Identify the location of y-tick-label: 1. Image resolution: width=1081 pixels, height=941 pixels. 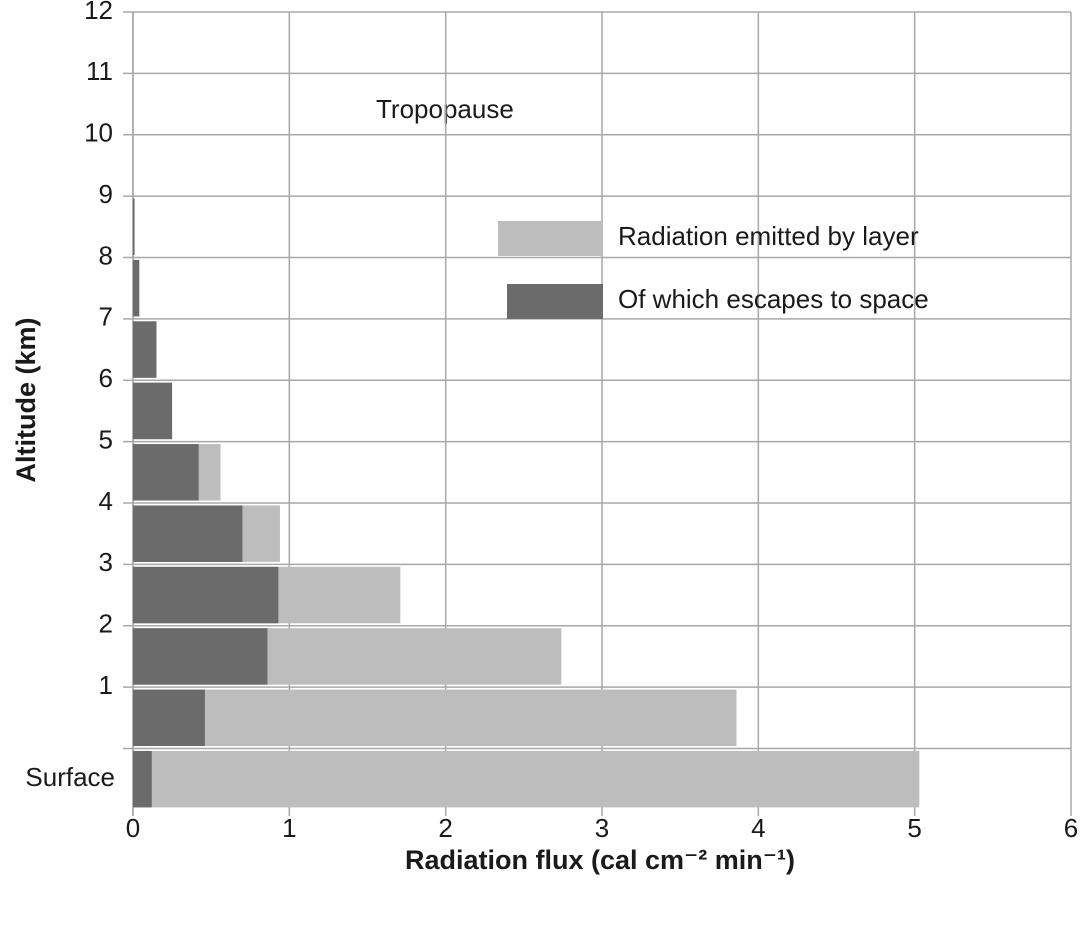
(106, 685).